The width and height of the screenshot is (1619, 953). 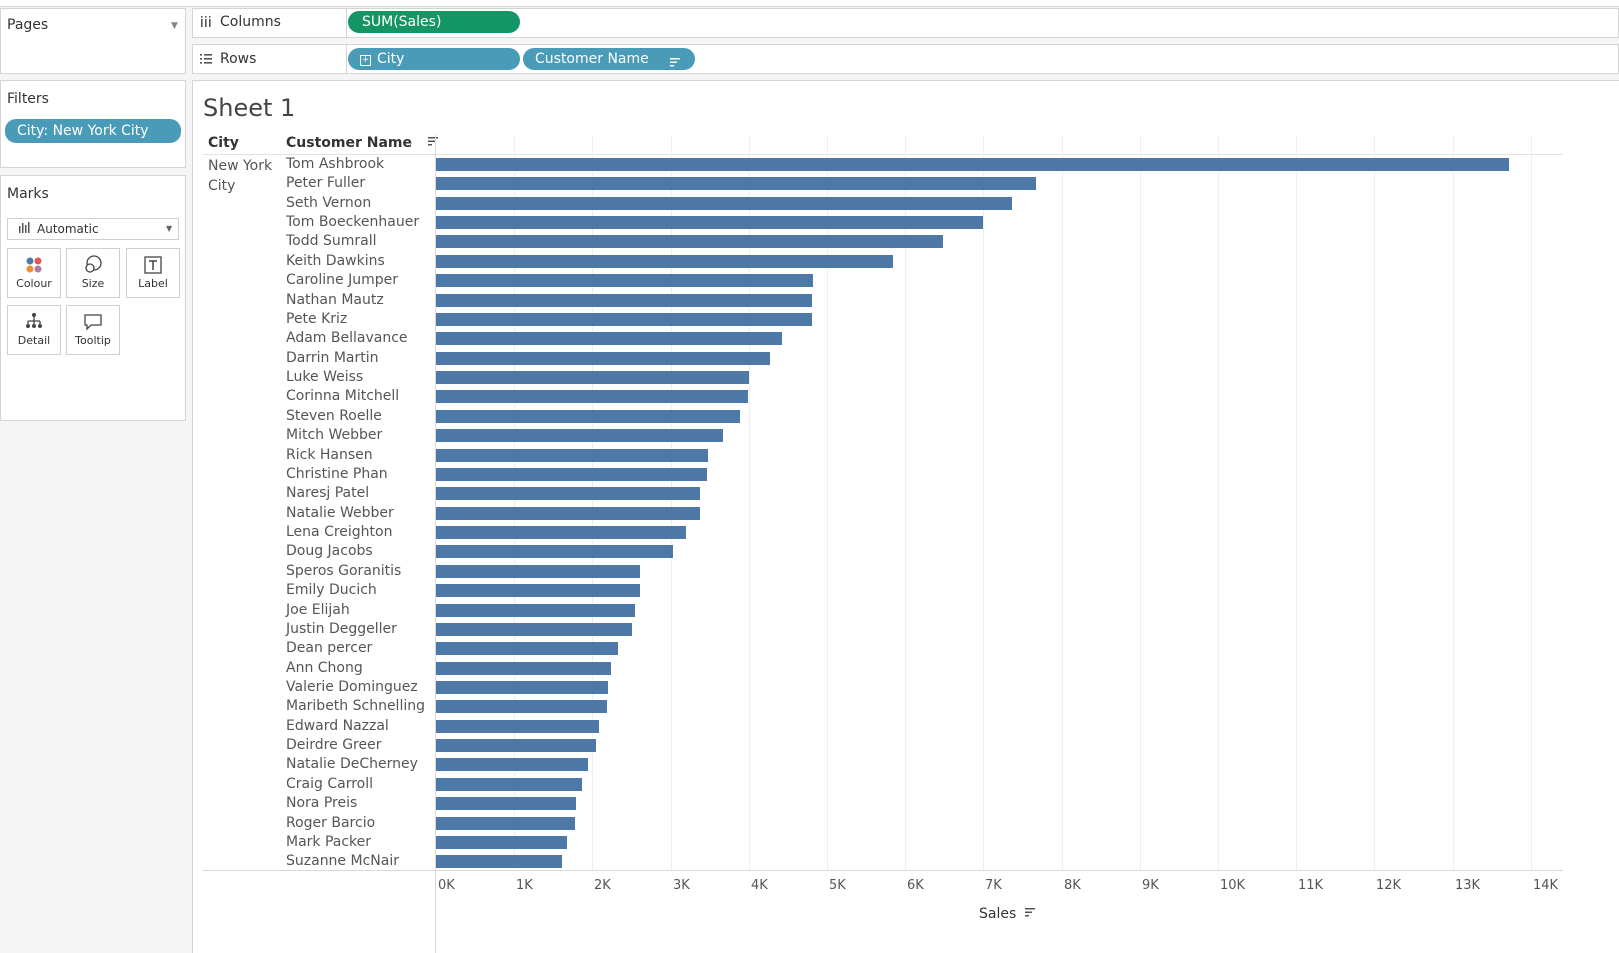 I want to click on tooltip-button: Tooltip, so click(x=93, y=330).